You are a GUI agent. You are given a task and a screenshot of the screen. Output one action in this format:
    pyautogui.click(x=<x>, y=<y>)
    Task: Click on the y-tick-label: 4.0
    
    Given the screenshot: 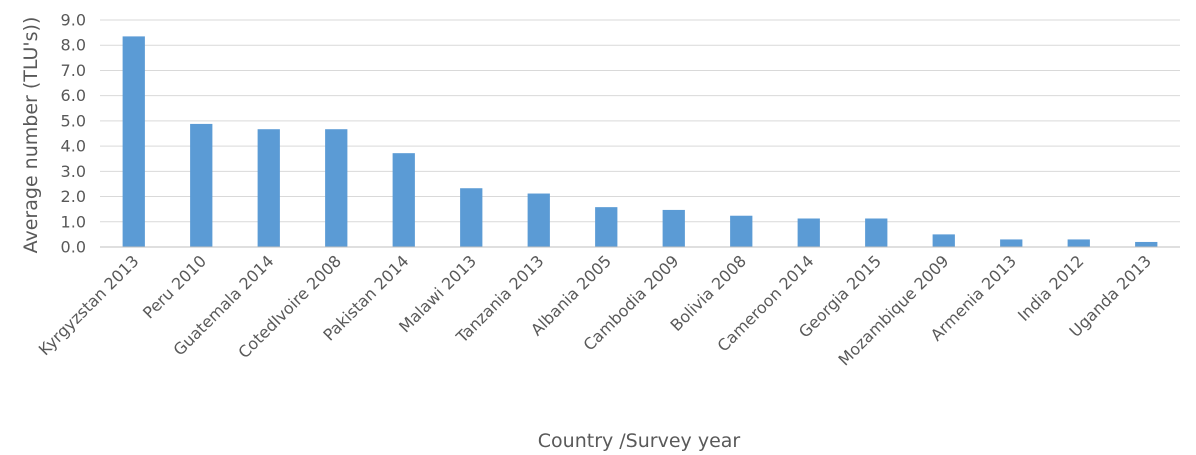 What is the action you would take?
    pyautogui.click(x=73, y=146)
    